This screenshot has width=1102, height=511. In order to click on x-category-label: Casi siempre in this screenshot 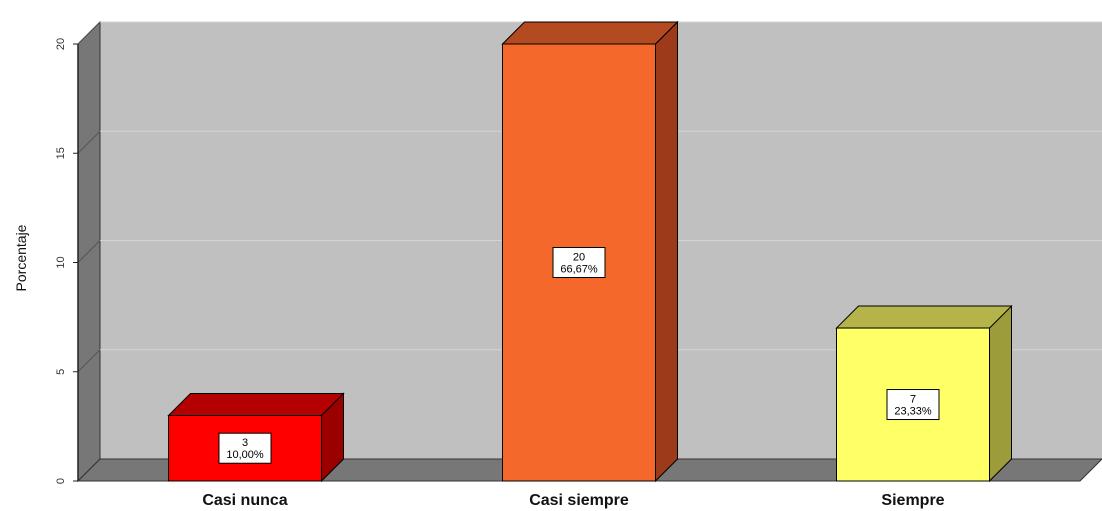, I will do `click(579, 500)`.